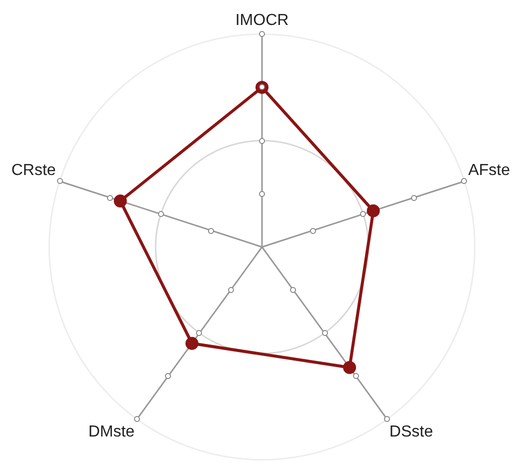  What do you see at coordinates (411, 431) in the screenshot?
I see `spoke-label: DSste` at bounding box center [411, 431].